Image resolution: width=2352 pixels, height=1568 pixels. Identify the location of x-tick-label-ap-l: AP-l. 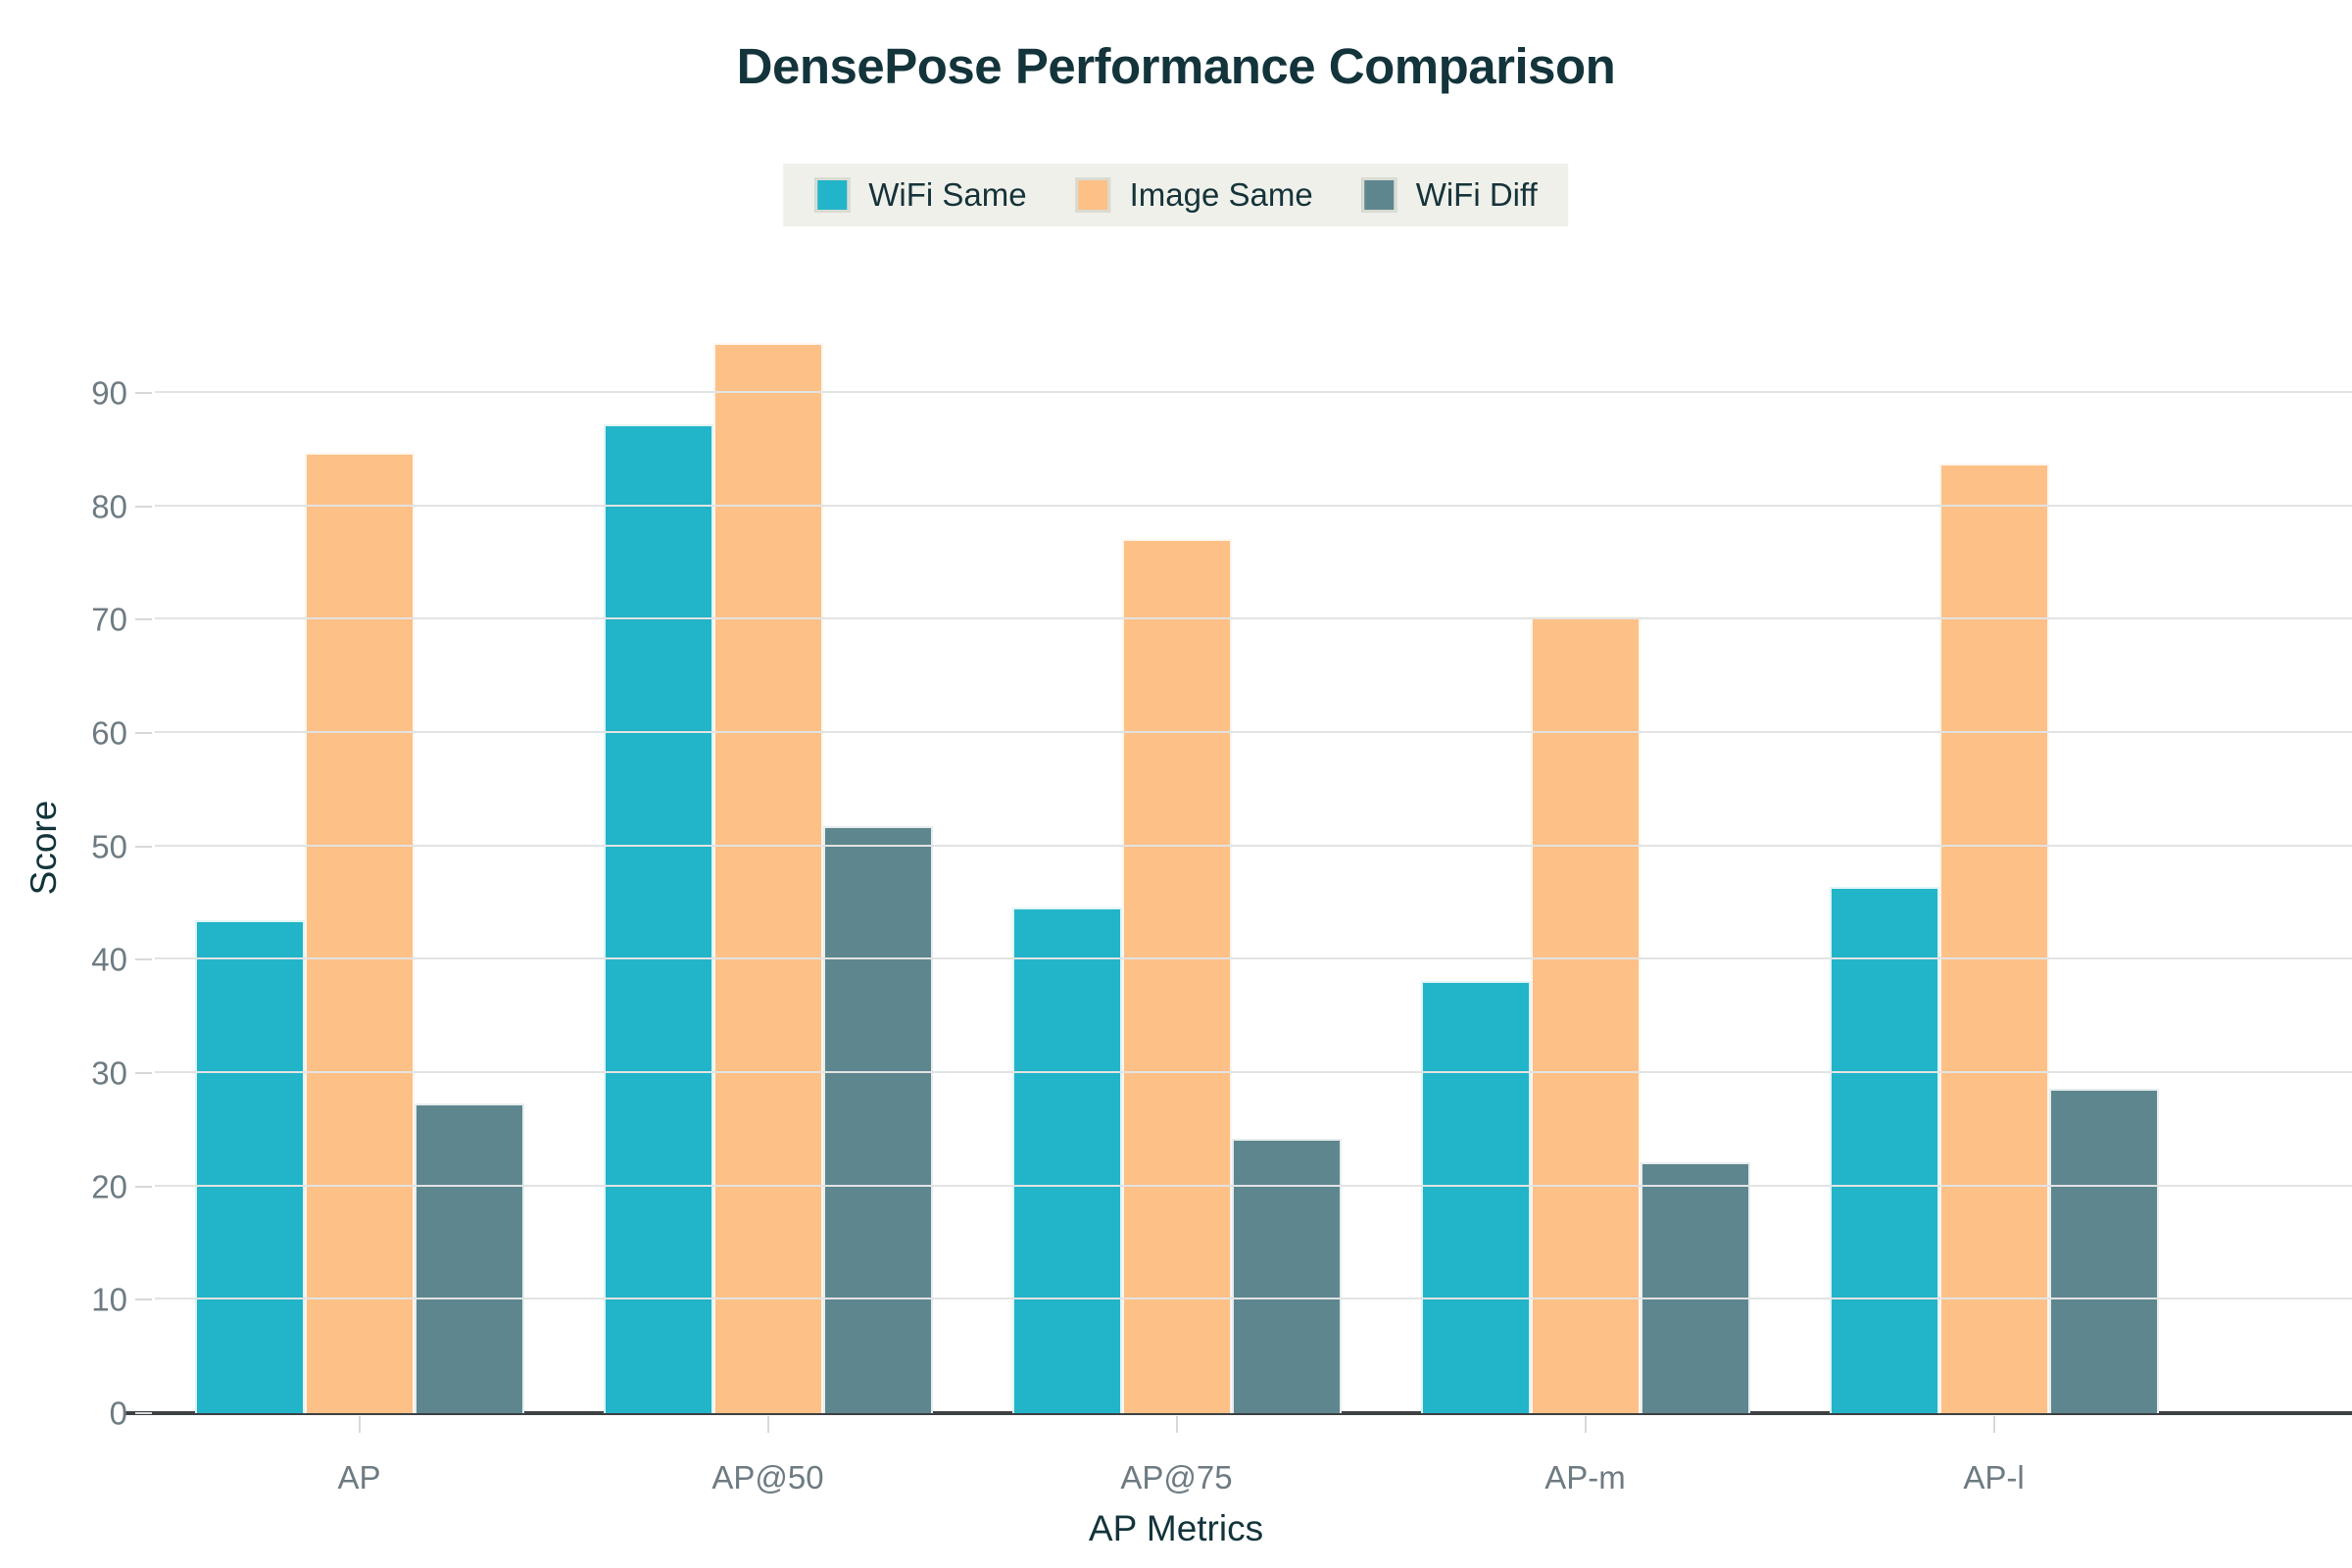
(1994, 1477).